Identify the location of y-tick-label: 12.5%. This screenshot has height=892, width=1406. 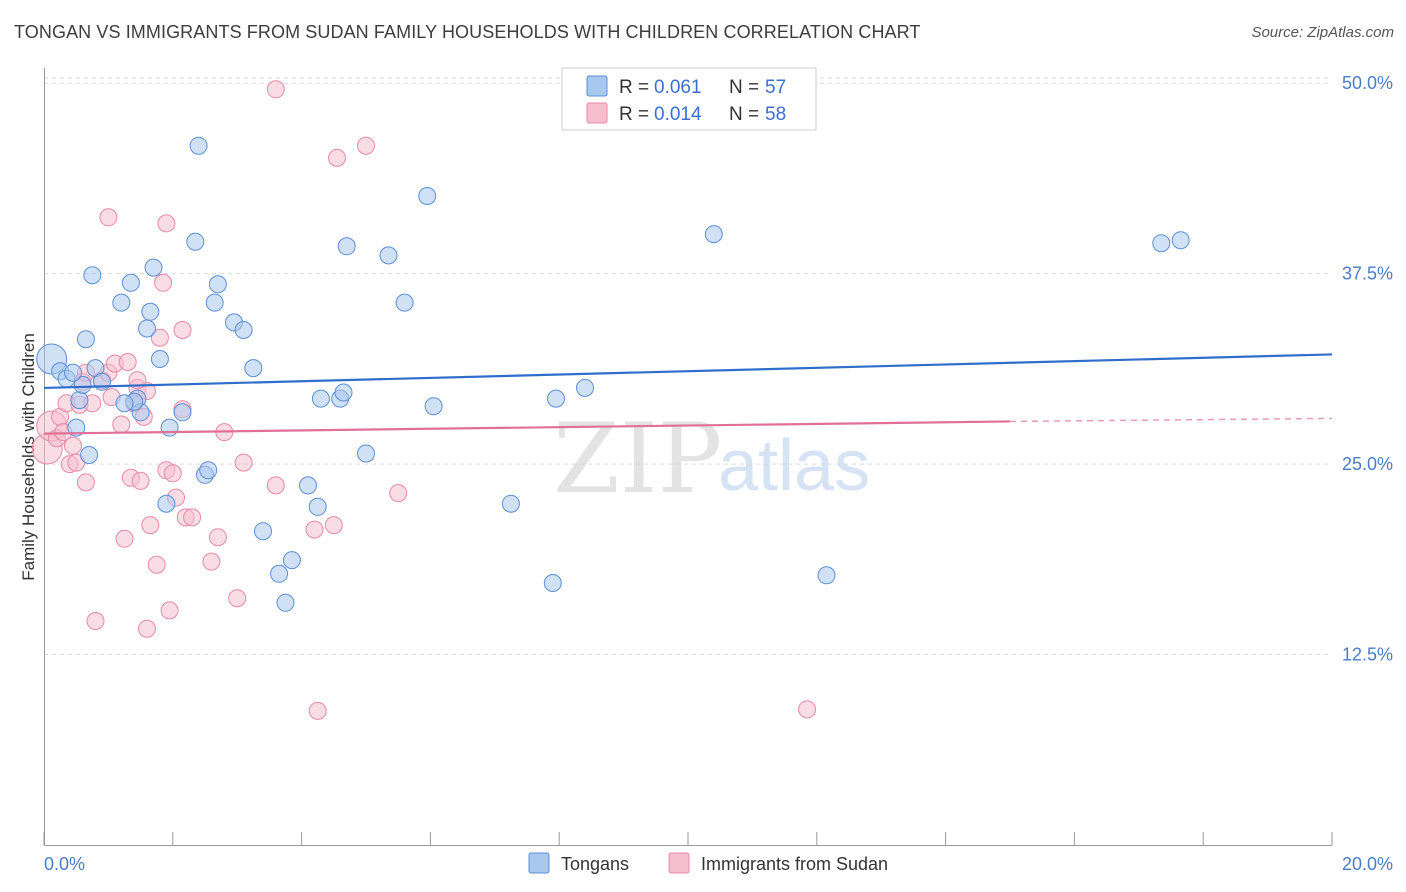
(1367, 655).